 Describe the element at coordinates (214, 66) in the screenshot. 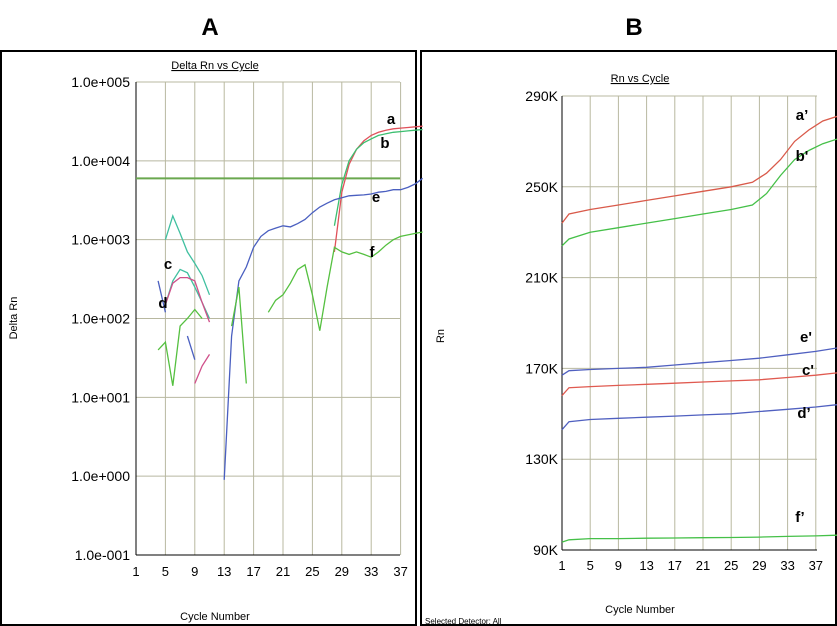

I see `chart-a-title: Delta Rn vs Cycle` at that location.